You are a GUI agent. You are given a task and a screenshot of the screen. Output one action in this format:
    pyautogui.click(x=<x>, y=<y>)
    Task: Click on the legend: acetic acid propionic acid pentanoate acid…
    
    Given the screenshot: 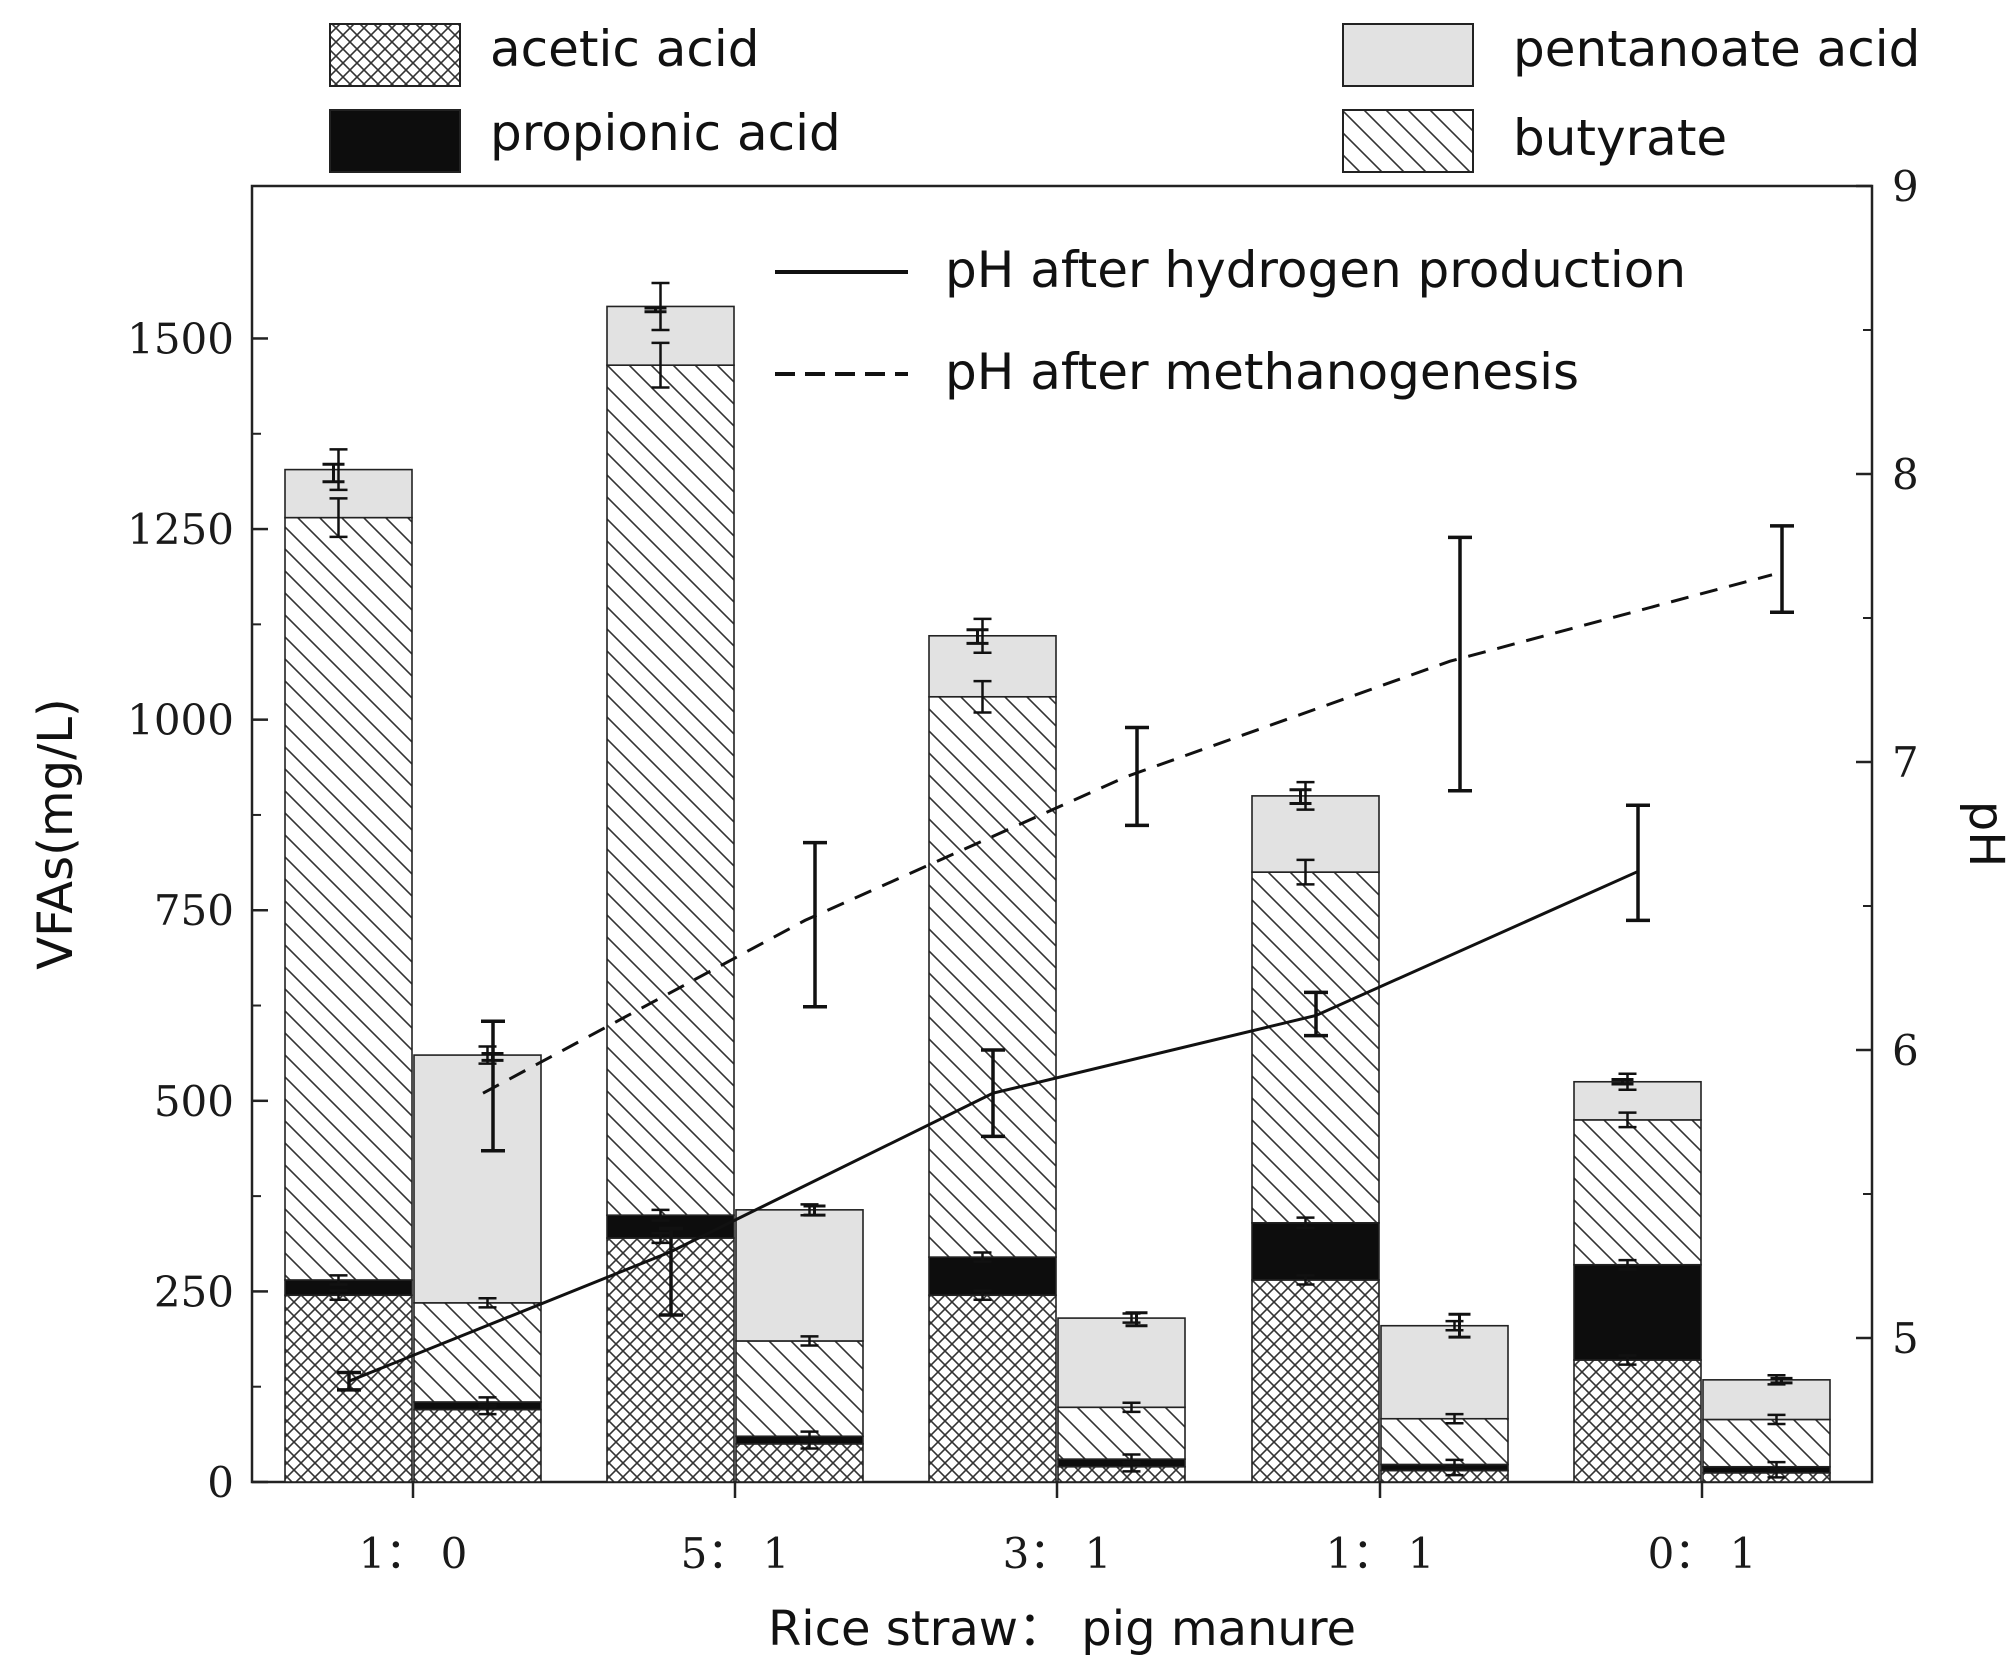 What is the action you would take?
    pyautogui.click(x=1124, y=96)
    